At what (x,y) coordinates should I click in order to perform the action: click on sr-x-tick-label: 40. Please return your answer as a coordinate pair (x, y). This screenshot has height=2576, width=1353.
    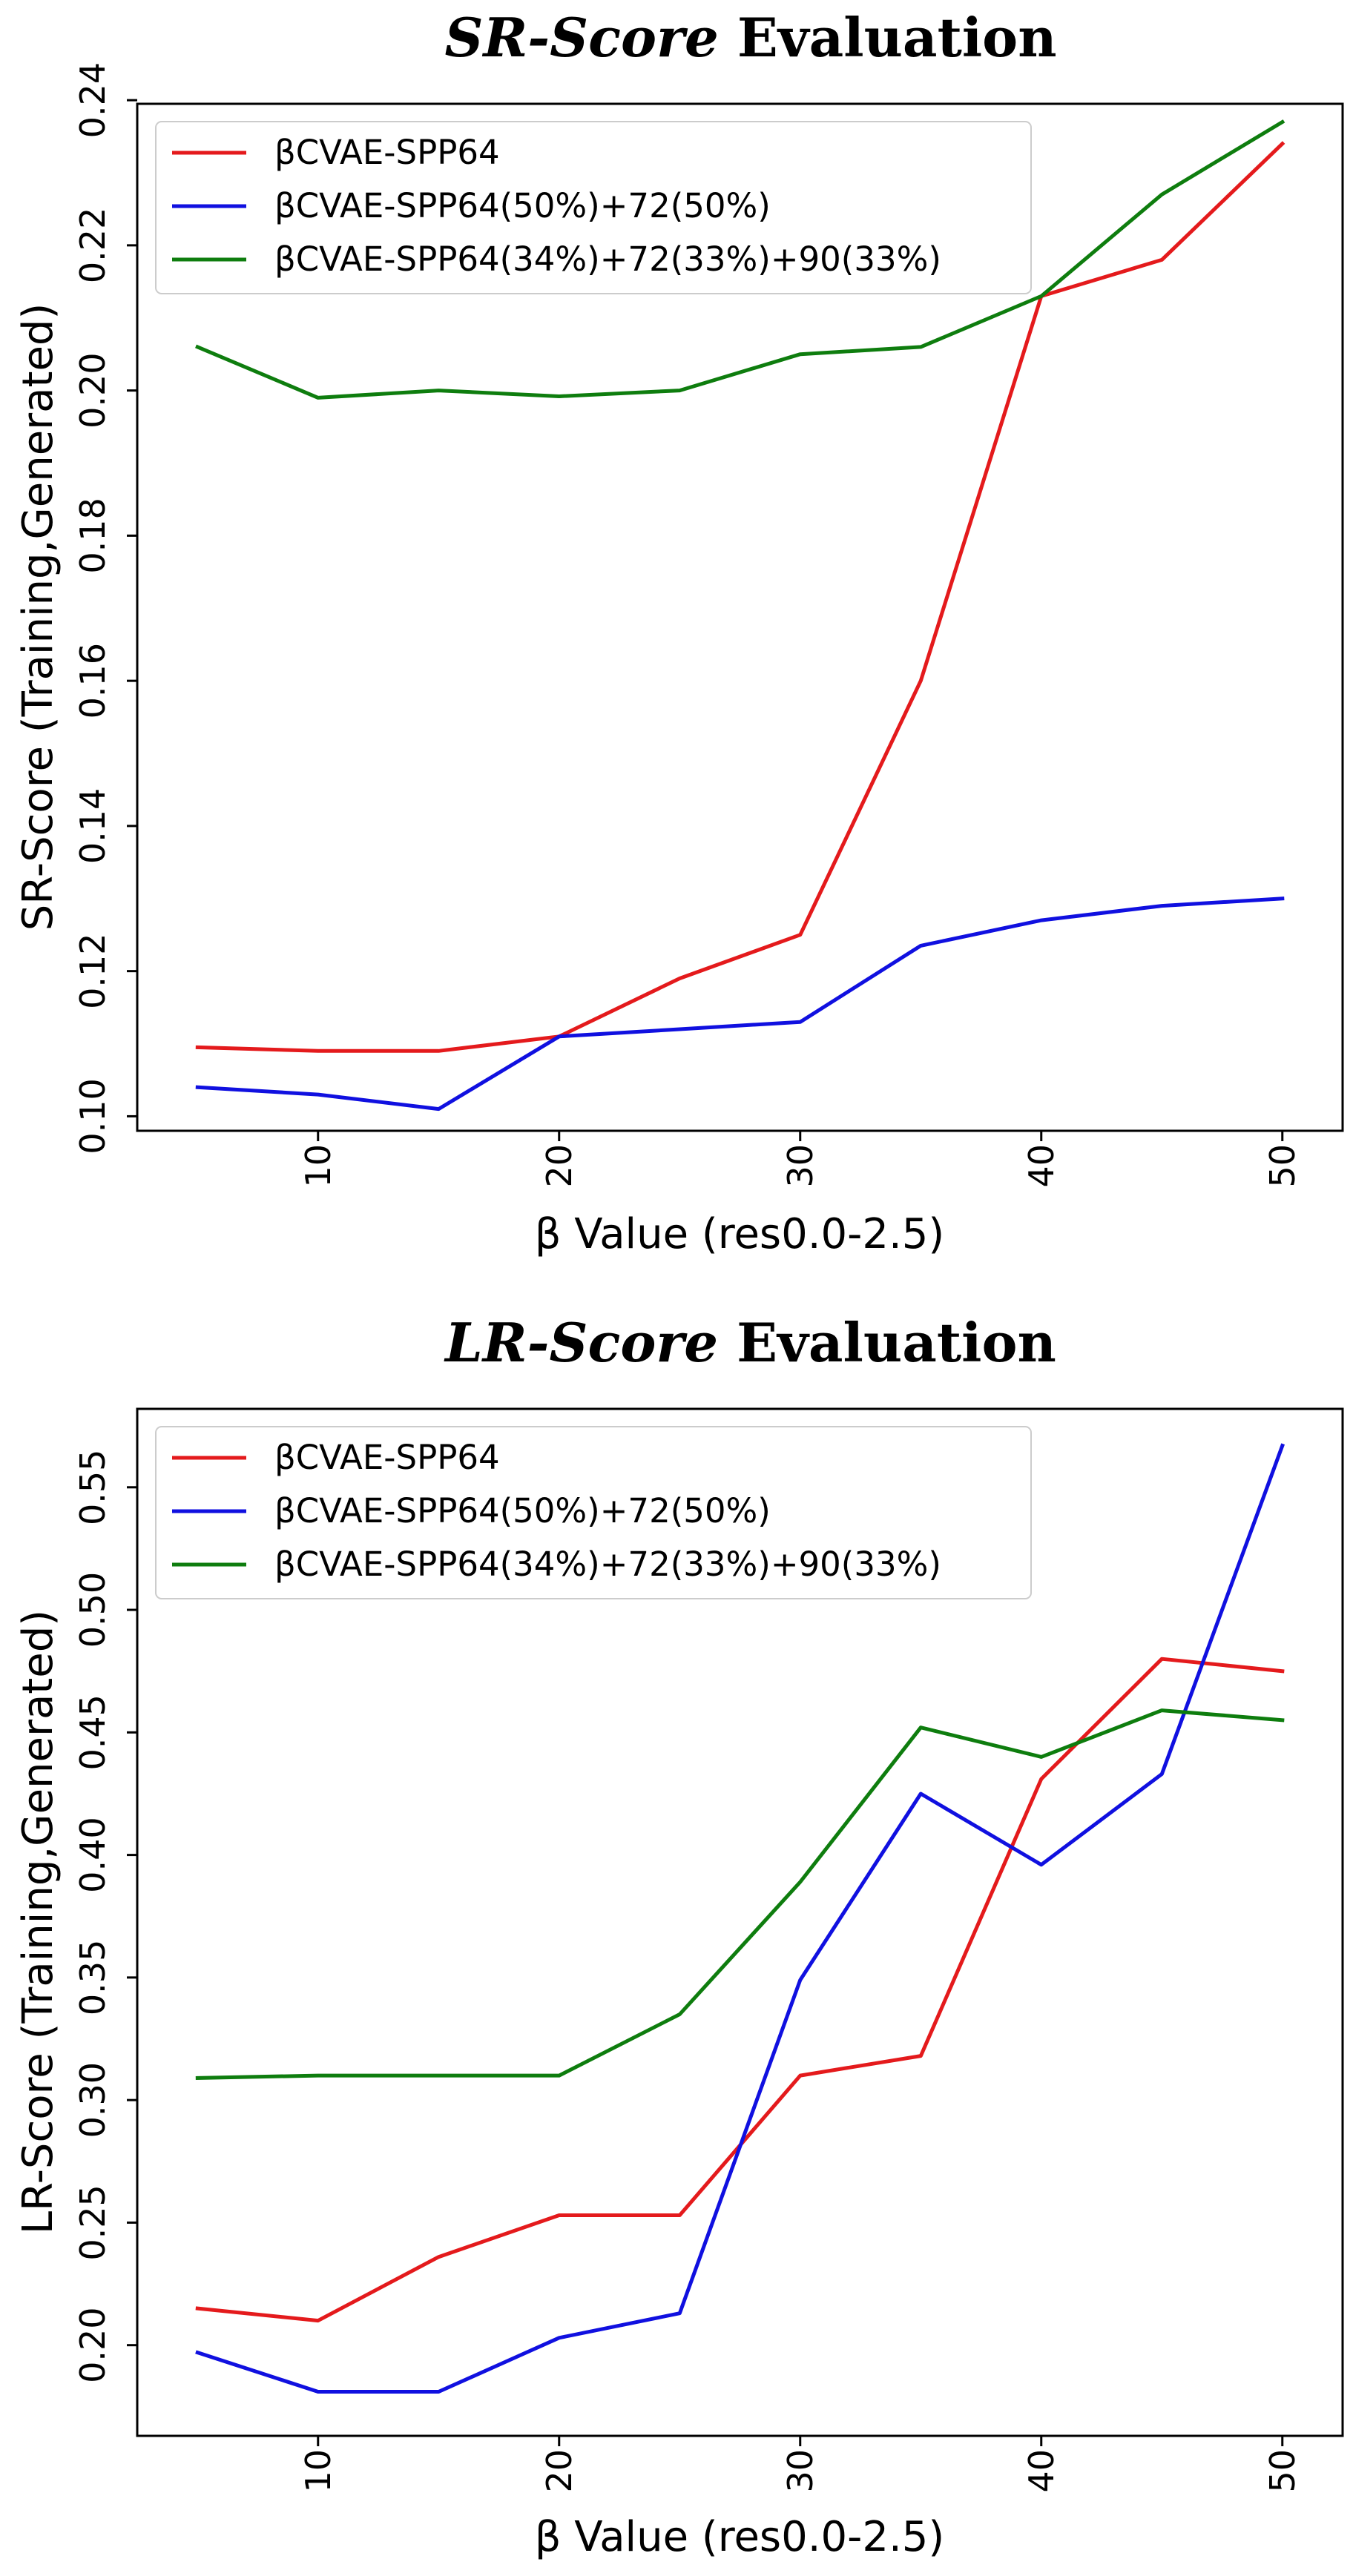
    Looking at the image, I should click on (1041, 1166).